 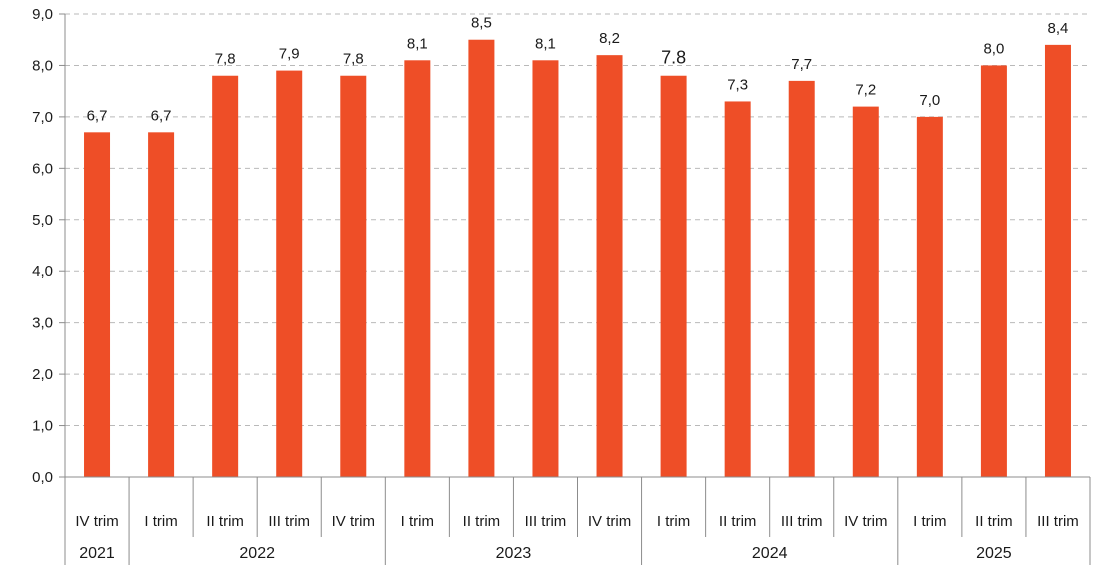 What do you see at coordinates (42, 168) in the screenshot?
I see `y-tick-label: 6,0` at bounding box center [42, 168].